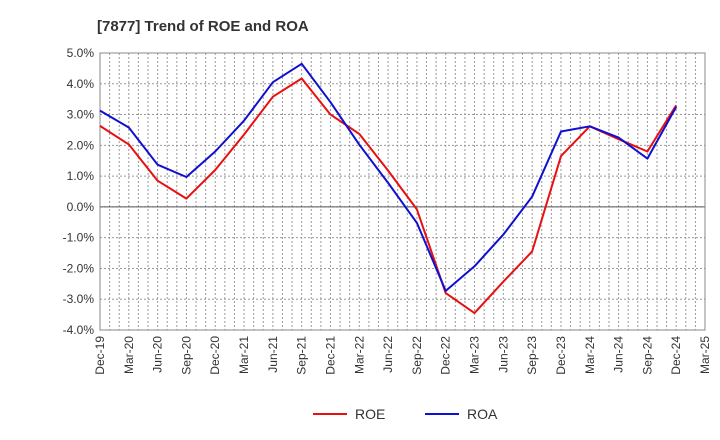  Describe the element at coordinates (388, 354) in the screenshot. I see `x-tick-label: Jun-22` at that location.